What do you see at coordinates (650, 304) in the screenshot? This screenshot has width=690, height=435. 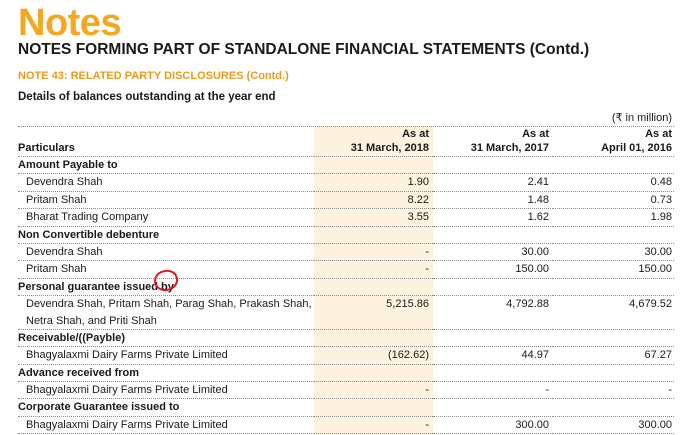 I see `value-2016: 4,679.52` at bounding box center [650, 304].